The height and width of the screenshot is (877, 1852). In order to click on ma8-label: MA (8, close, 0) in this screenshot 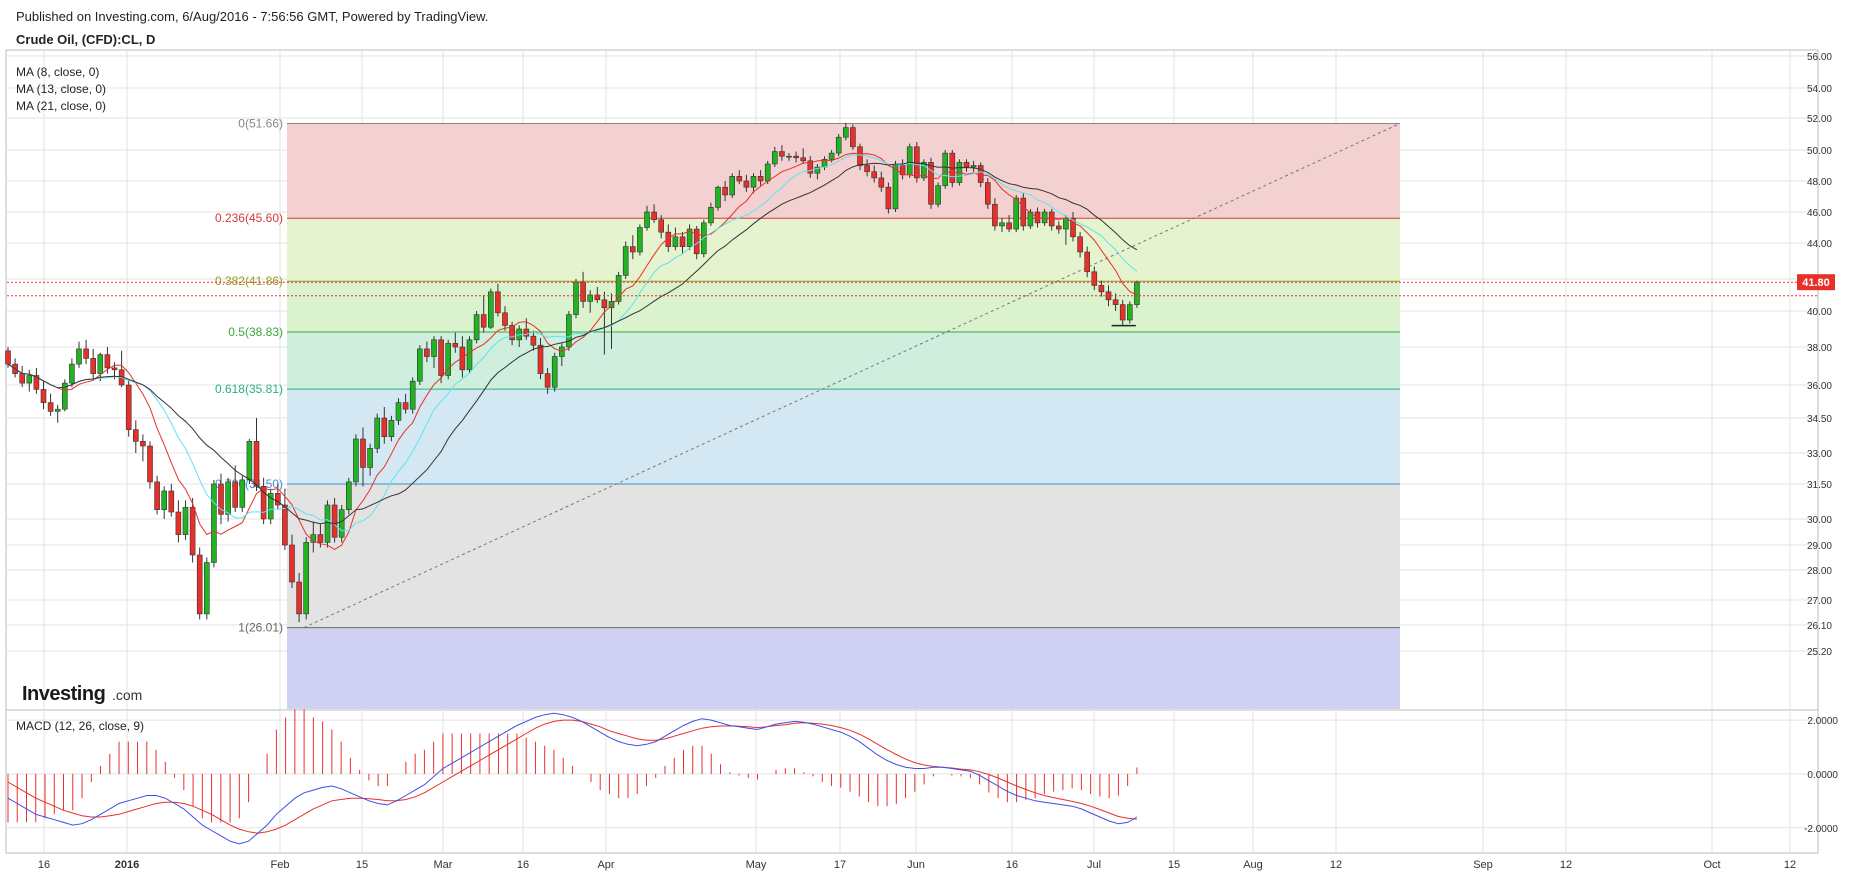, I will do `click(57, 72)`.